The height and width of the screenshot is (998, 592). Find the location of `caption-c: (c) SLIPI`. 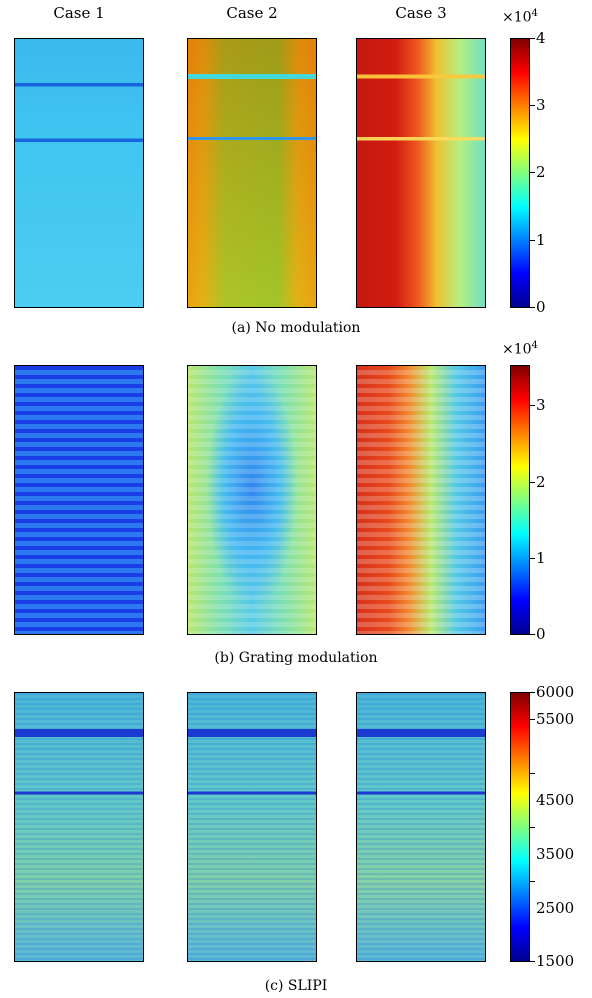

caption-c: (c) SLIPI is located at coordinates (296, 986).